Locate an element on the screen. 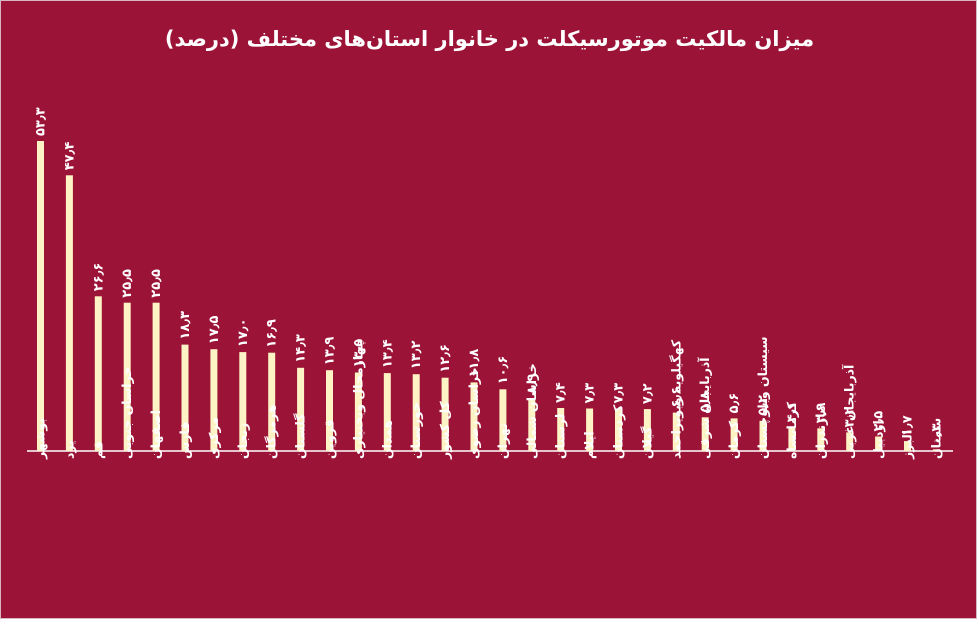 Image resolution: width=977 pixels, height=620 pixels. category-label-4: اصفهان is located at coordinates (155, 434).